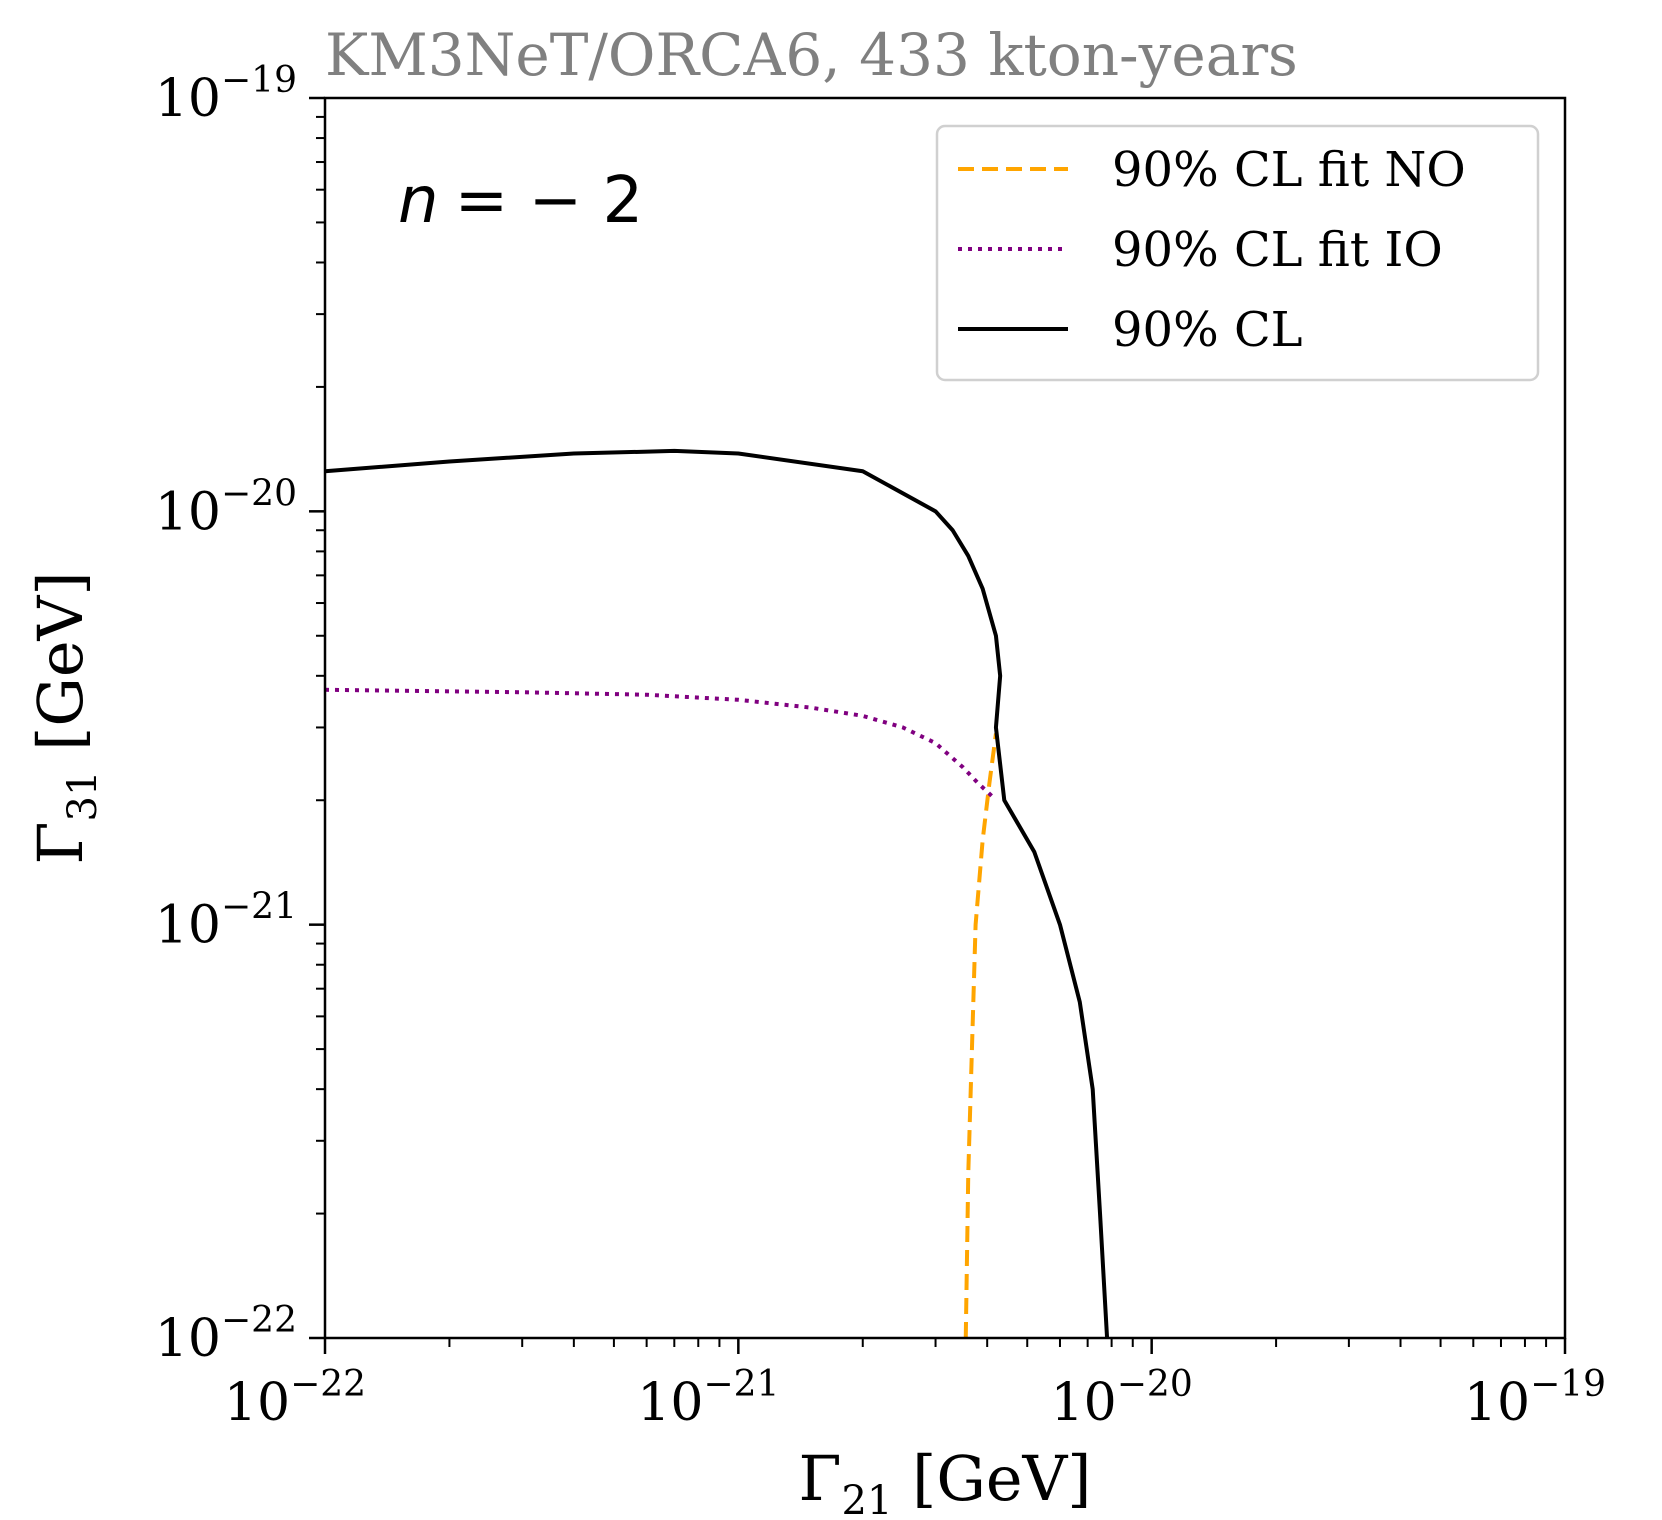  What do you see at coordinates (819, 1478) in the screenshot?
I see `x-axis-symbol: Γ` at bounding box center [819, 1478].